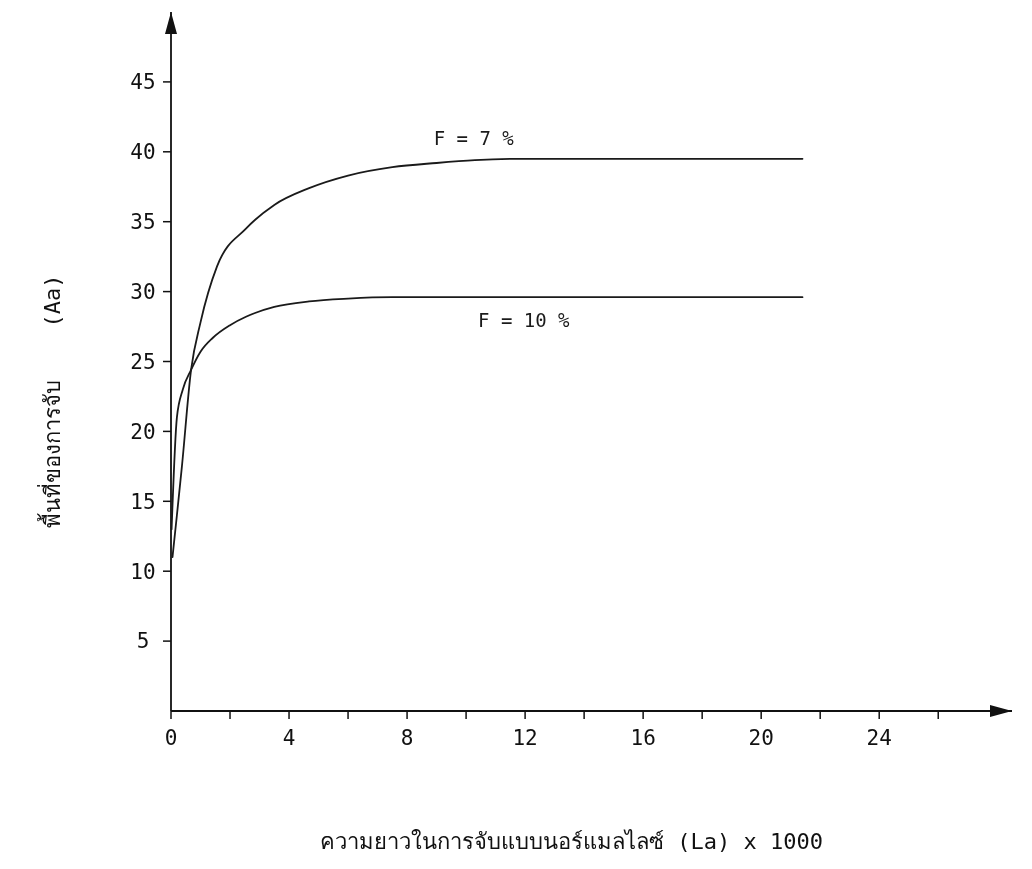 This screenshot has width=1032, height=869. What do you see at coordinates (643, 738) in the screenshot?
I see `x-tick-label: 16` at bounding box center [643, 738].